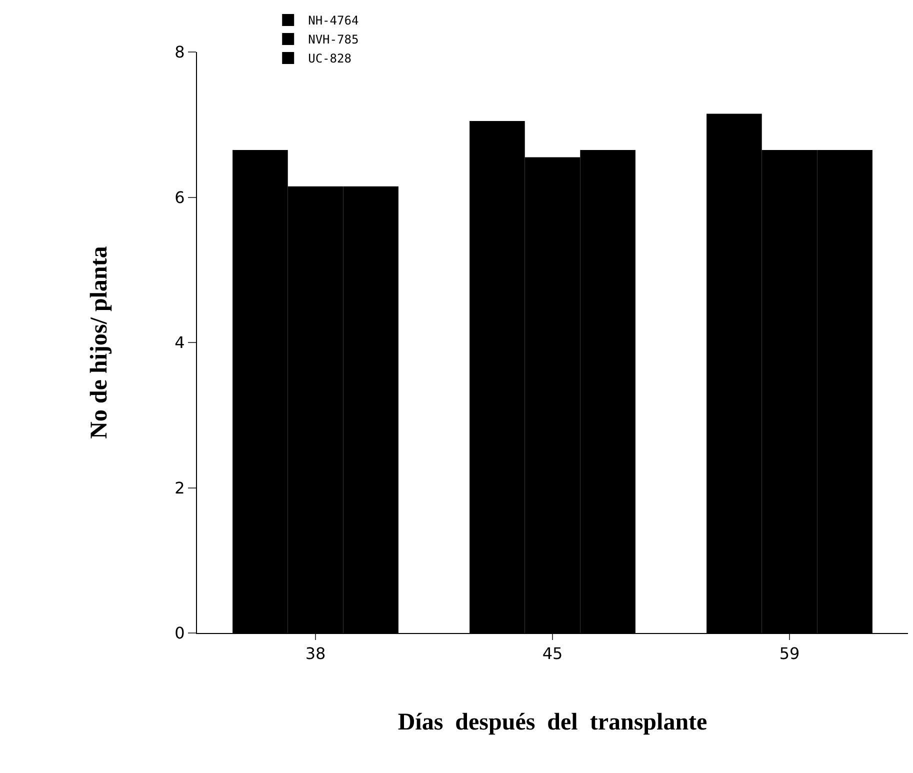 This screenshot has height=773, width=913. What do you see at coordinates (179, 342) in the screenshot?
I see `y-tick-label: 4` at bounding box center [179, 342].